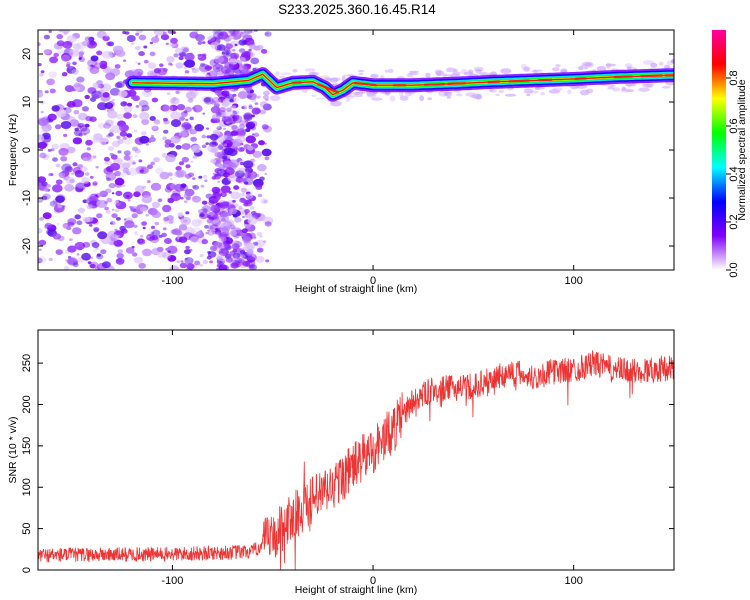 The width and height of the screenshot is (750, 600). I want to click on spectrogram-y-tick-label: 10, so click(27, 102).